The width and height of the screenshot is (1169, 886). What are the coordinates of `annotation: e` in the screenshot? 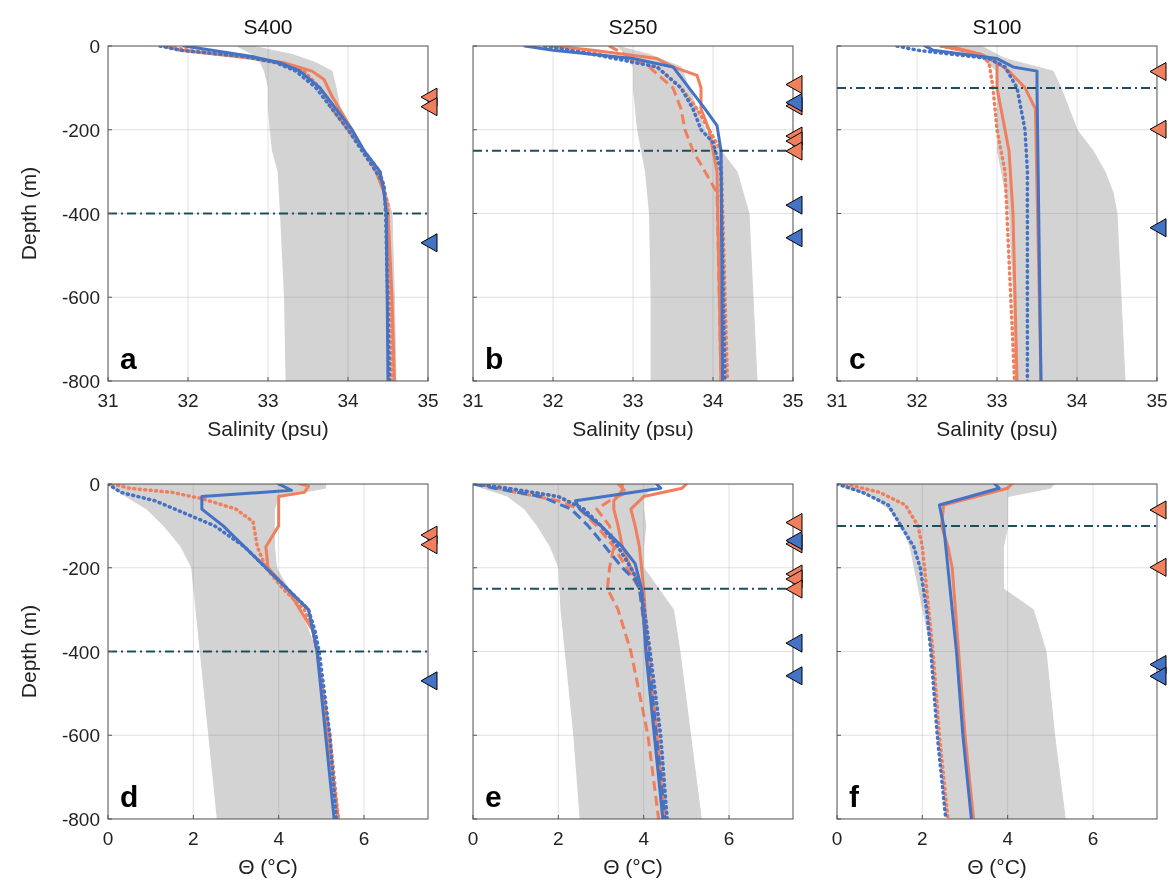 It's located at (493, 796).